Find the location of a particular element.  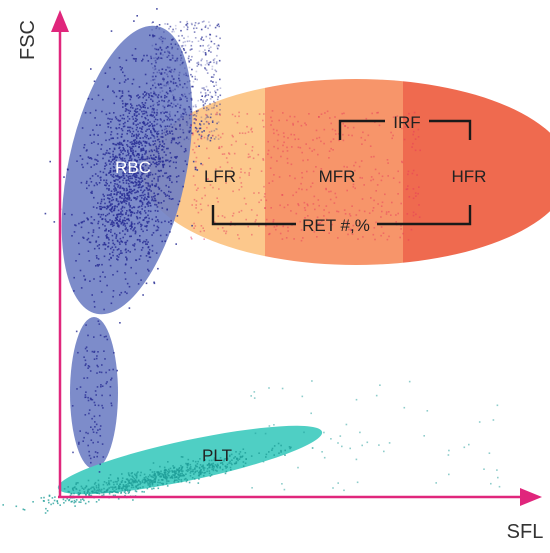

lfr-label: LFR is located at coordinates (220, 176).